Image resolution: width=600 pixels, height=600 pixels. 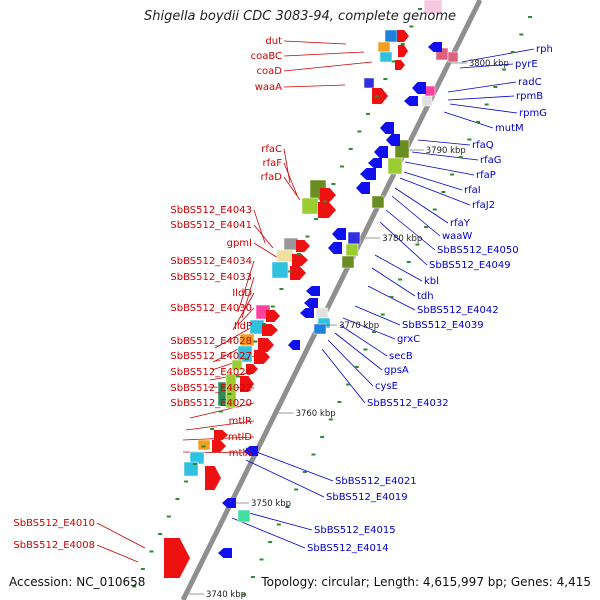 I want to click on gene-label-left: SbBS512_E4008, so click(x=54, y=545).